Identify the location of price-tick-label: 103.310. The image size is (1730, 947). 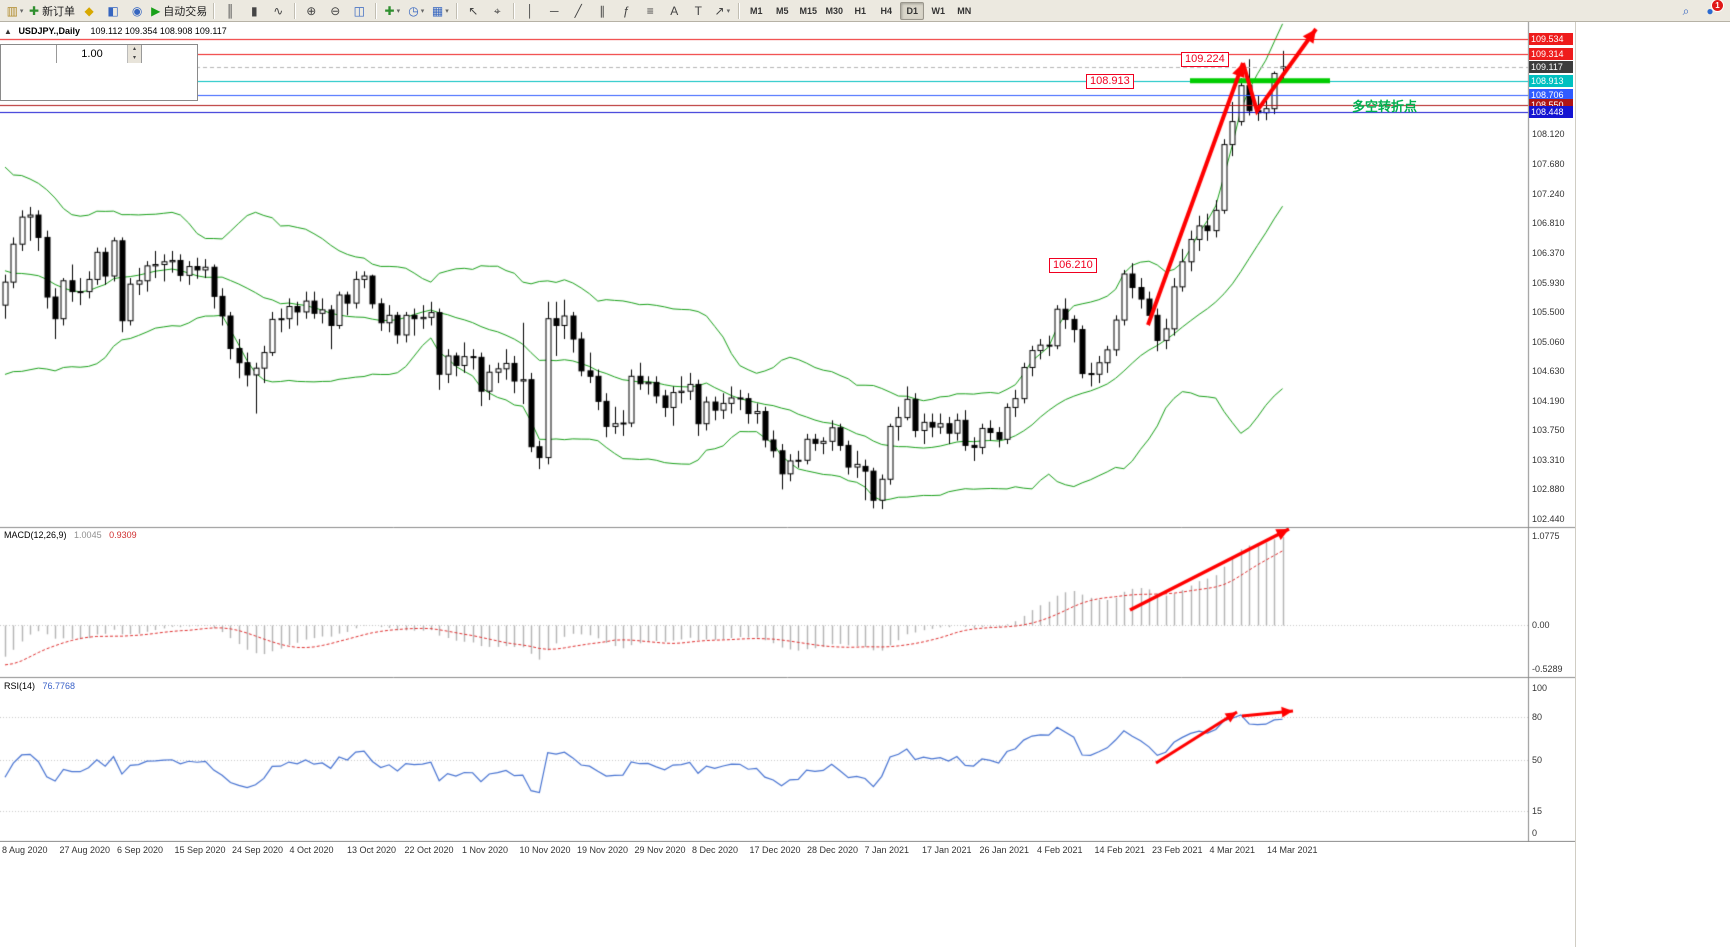
(1548, 460).